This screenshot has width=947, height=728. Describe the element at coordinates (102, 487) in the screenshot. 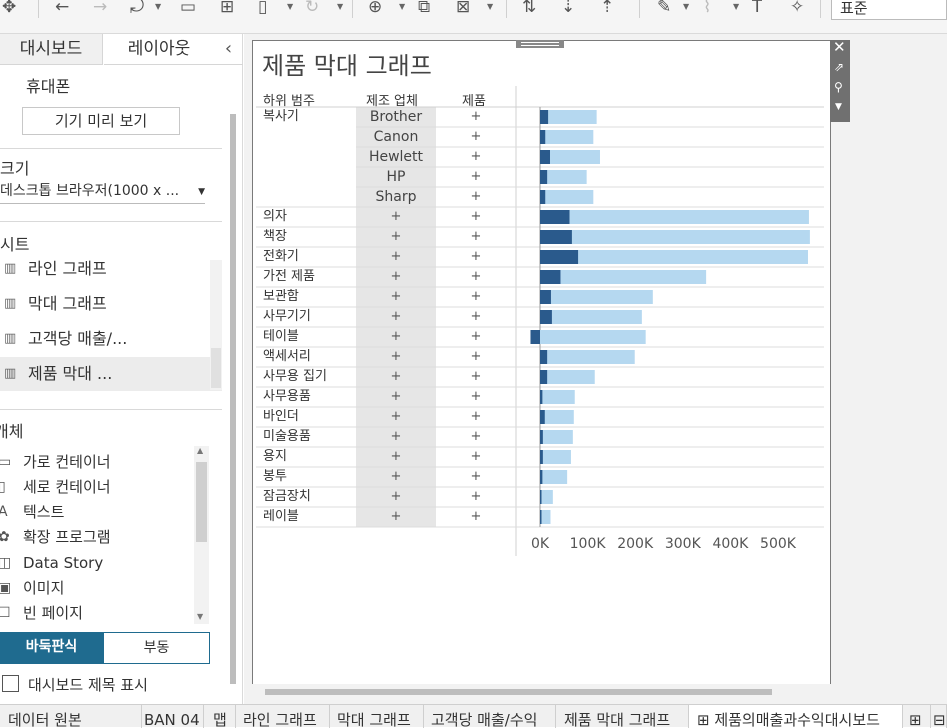

I see `object-item: ▯ 세로 컨테이너` at that location.